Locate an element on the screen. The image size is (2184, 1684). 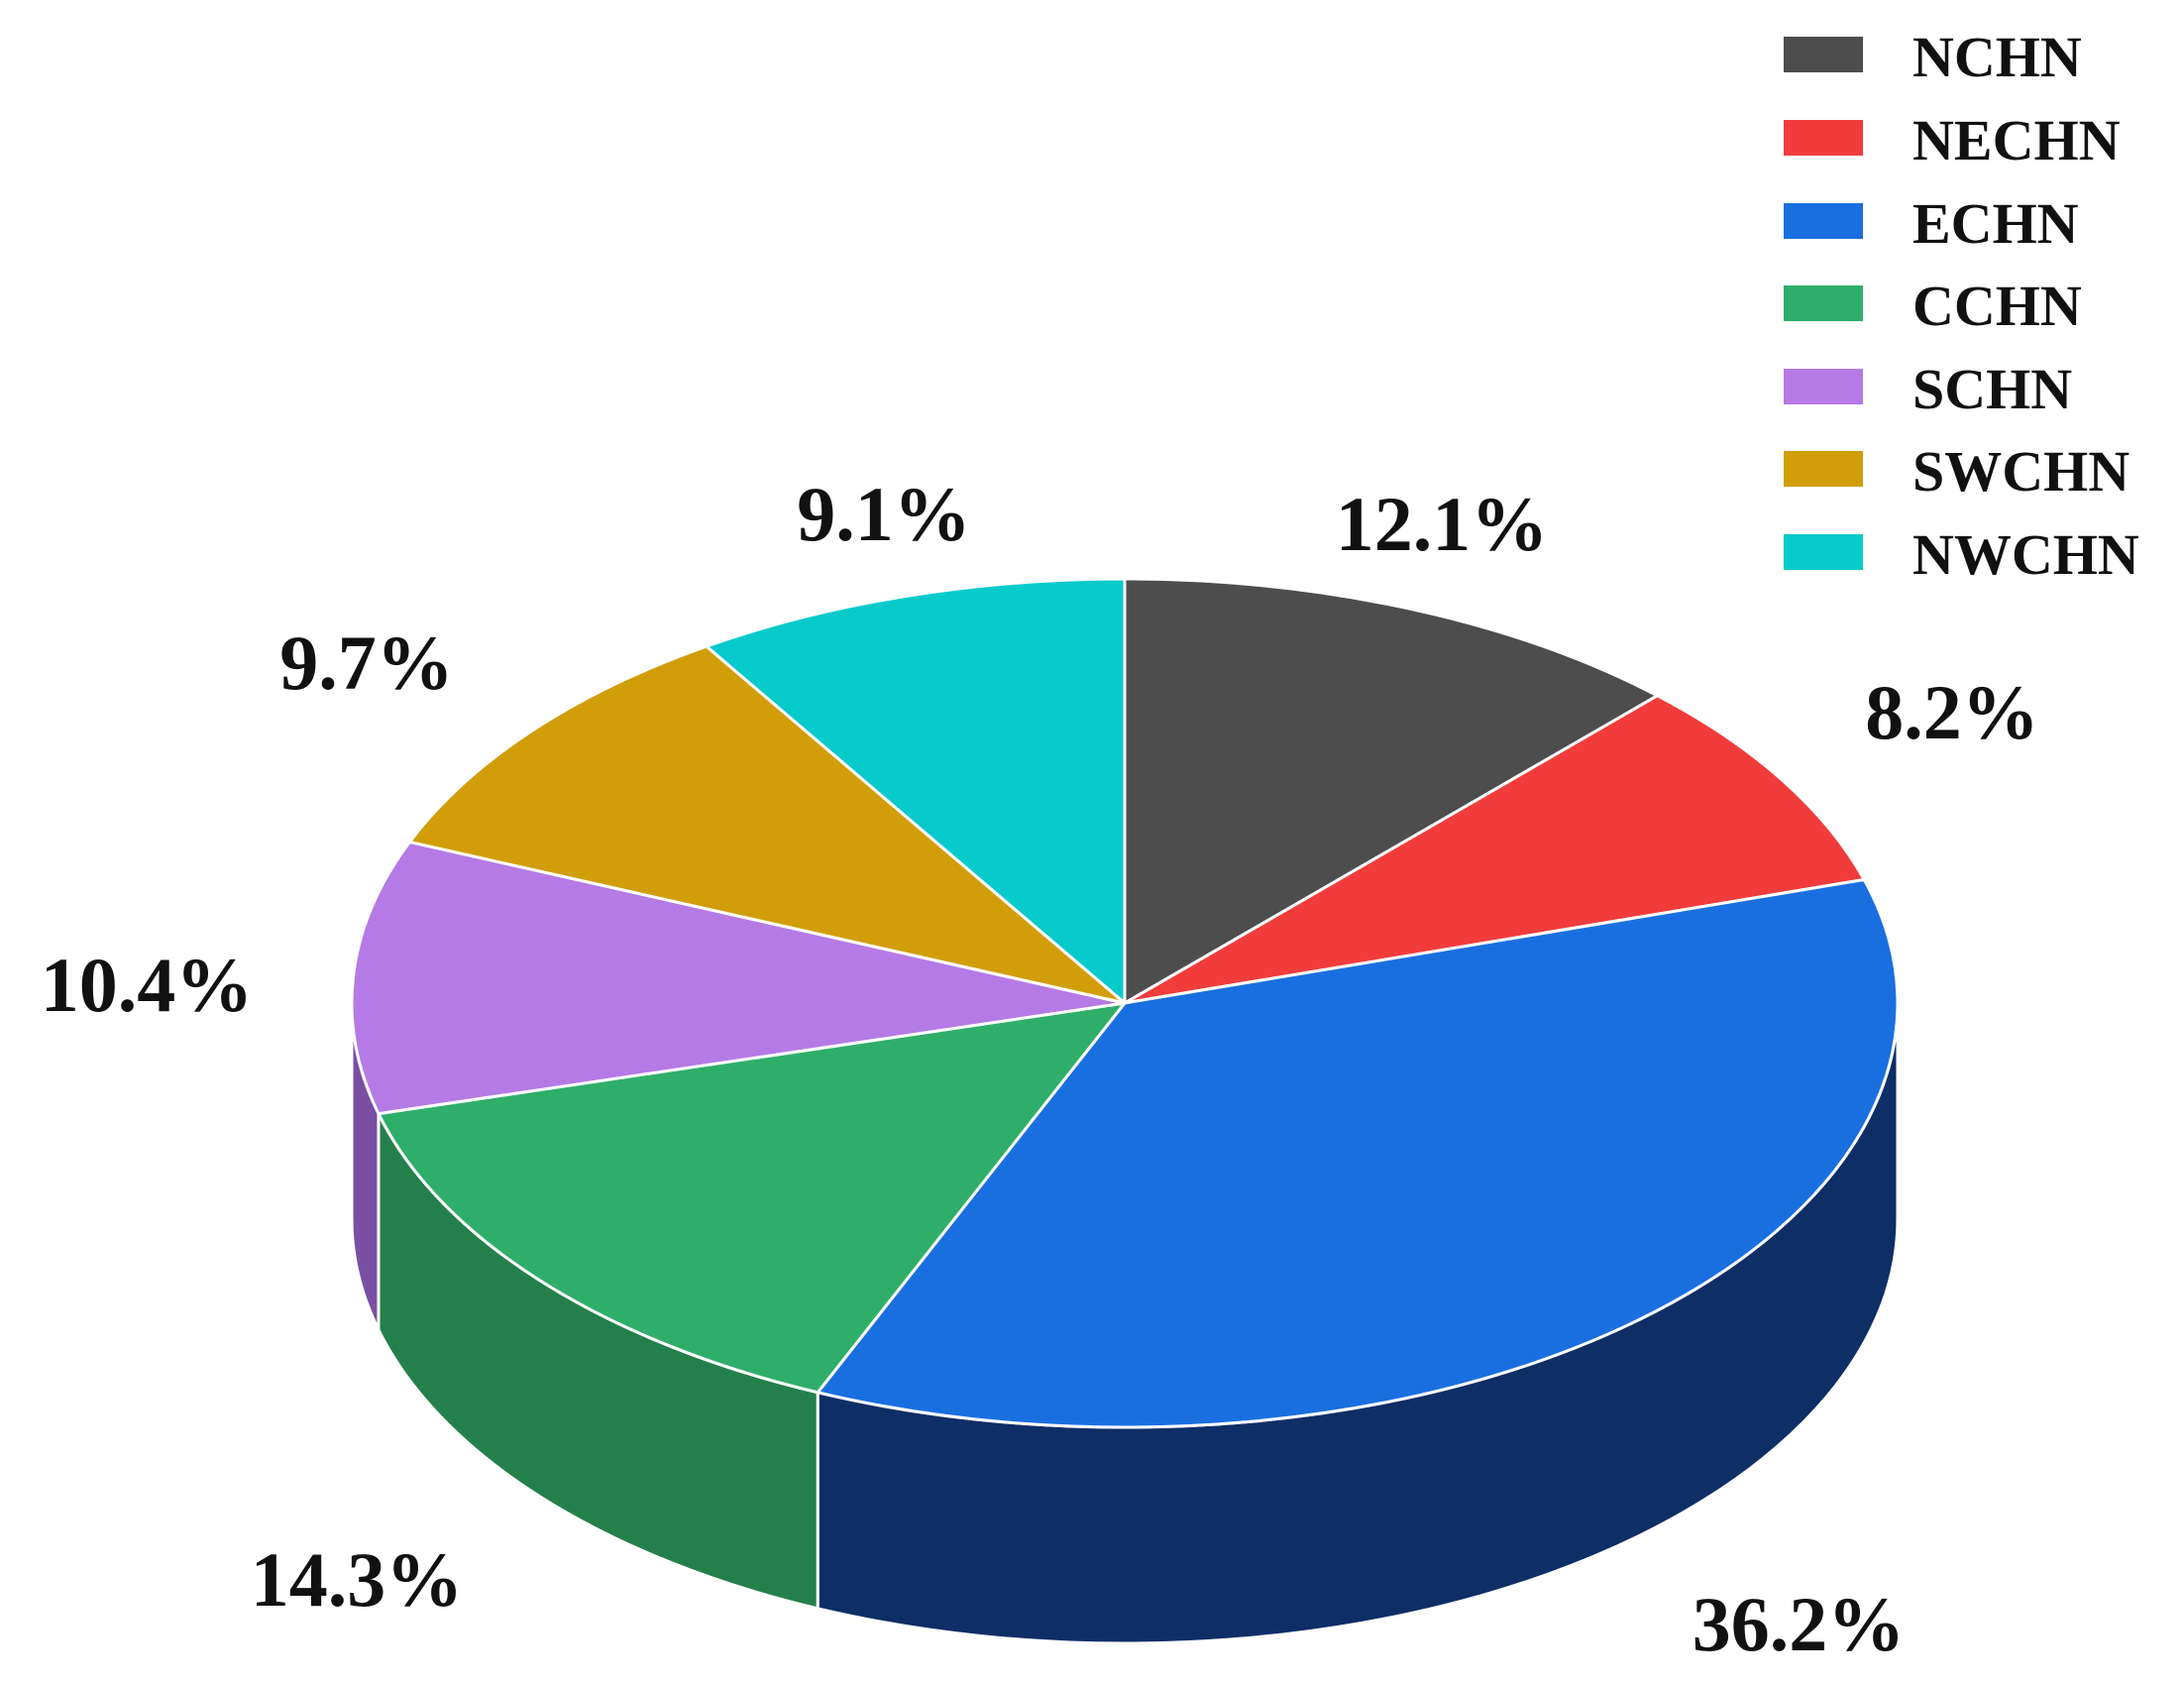
legend-label-cchn: CCHN is located at coordinates (1997, 306).